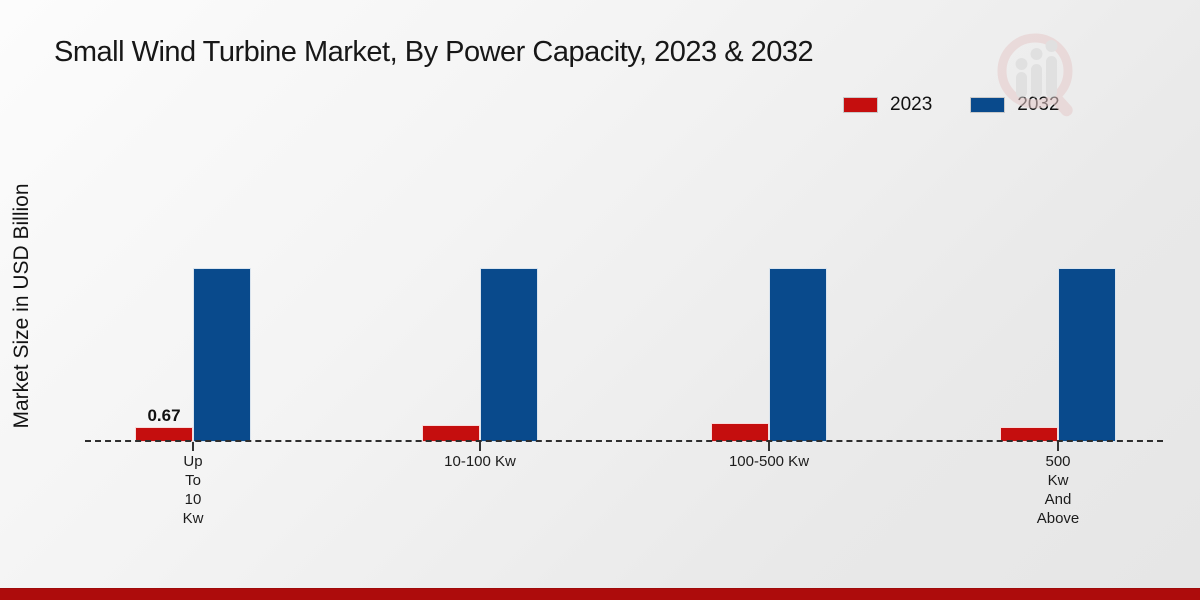 The height and width of the screenshot is (600, 1200). I want to click on magnifier-bar-chart-logo-icon, so click(1035, 75).